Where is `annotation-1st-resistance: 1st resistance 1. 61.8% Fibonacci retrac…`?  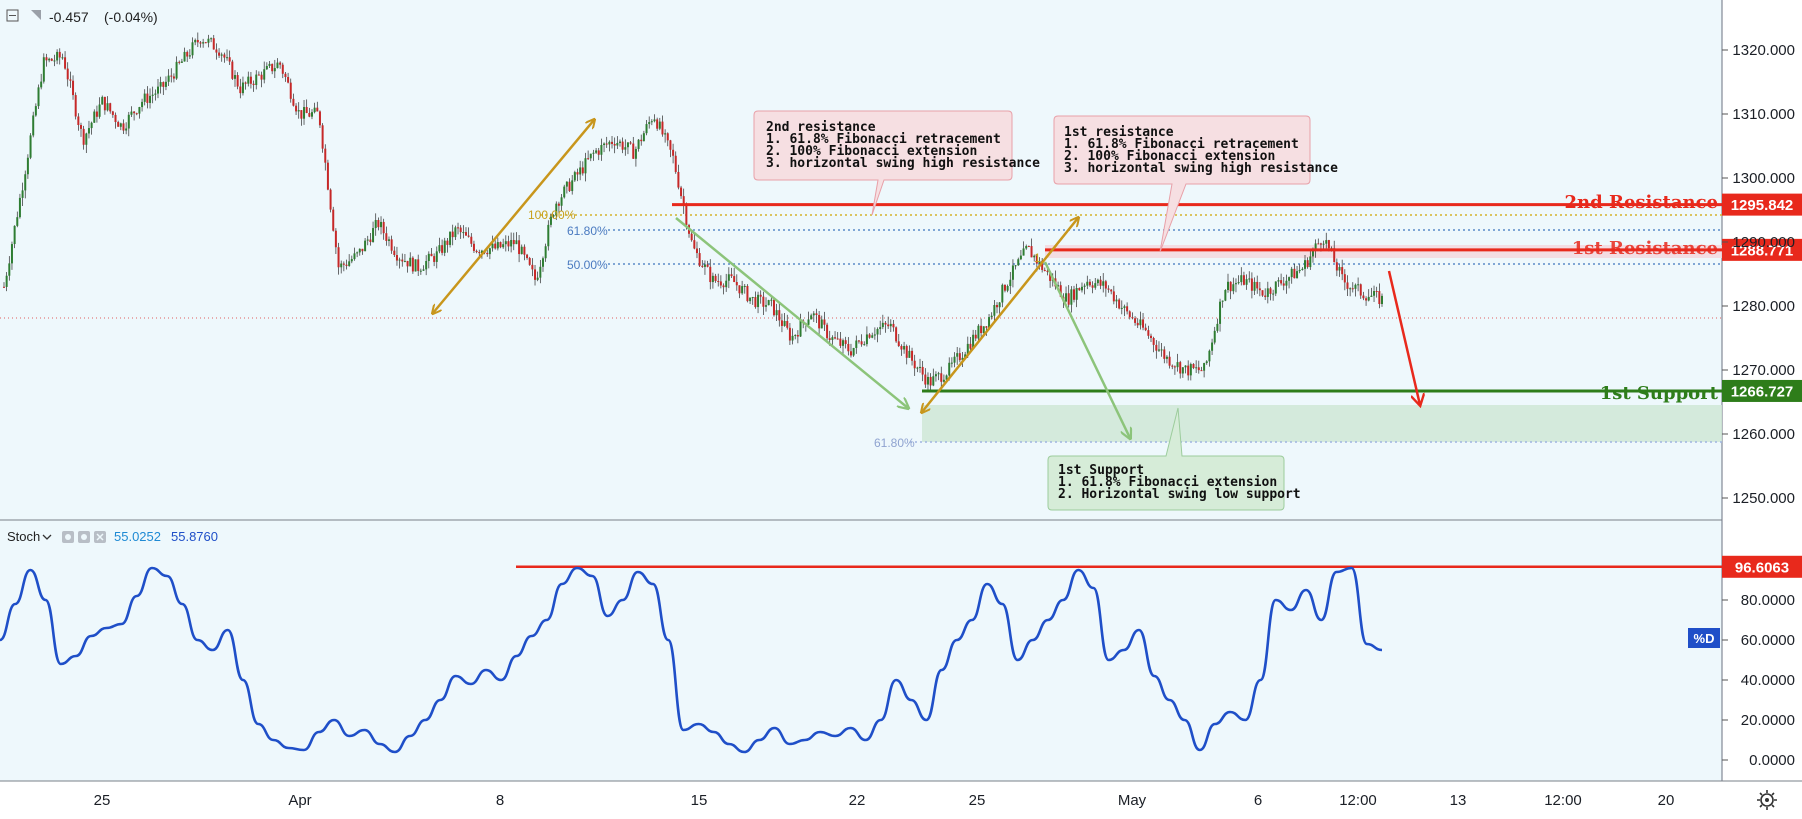 annotation-1st-resistance: 1st resistance 1. 61.8% Fibonacci retrac… is located at coordinates (1195, 184).